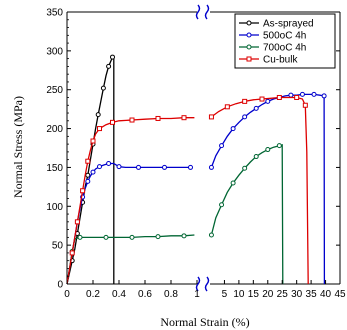  What do you see at coordinates (171, 294) in the screenshot?
I see `x-tick-label-left: 0.8` at bounding box center [171, 294].